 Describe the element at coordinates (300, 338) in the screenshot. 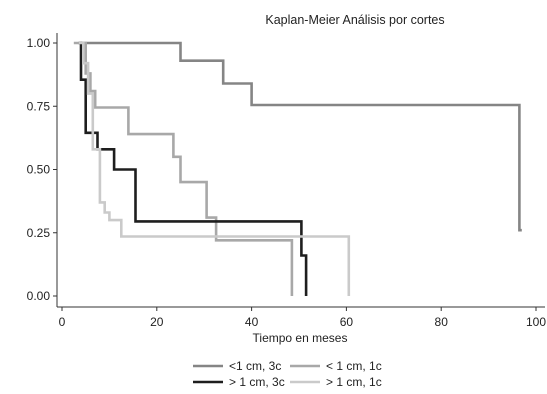

I see `x-axis-label: Tiempo en meses` at that location.